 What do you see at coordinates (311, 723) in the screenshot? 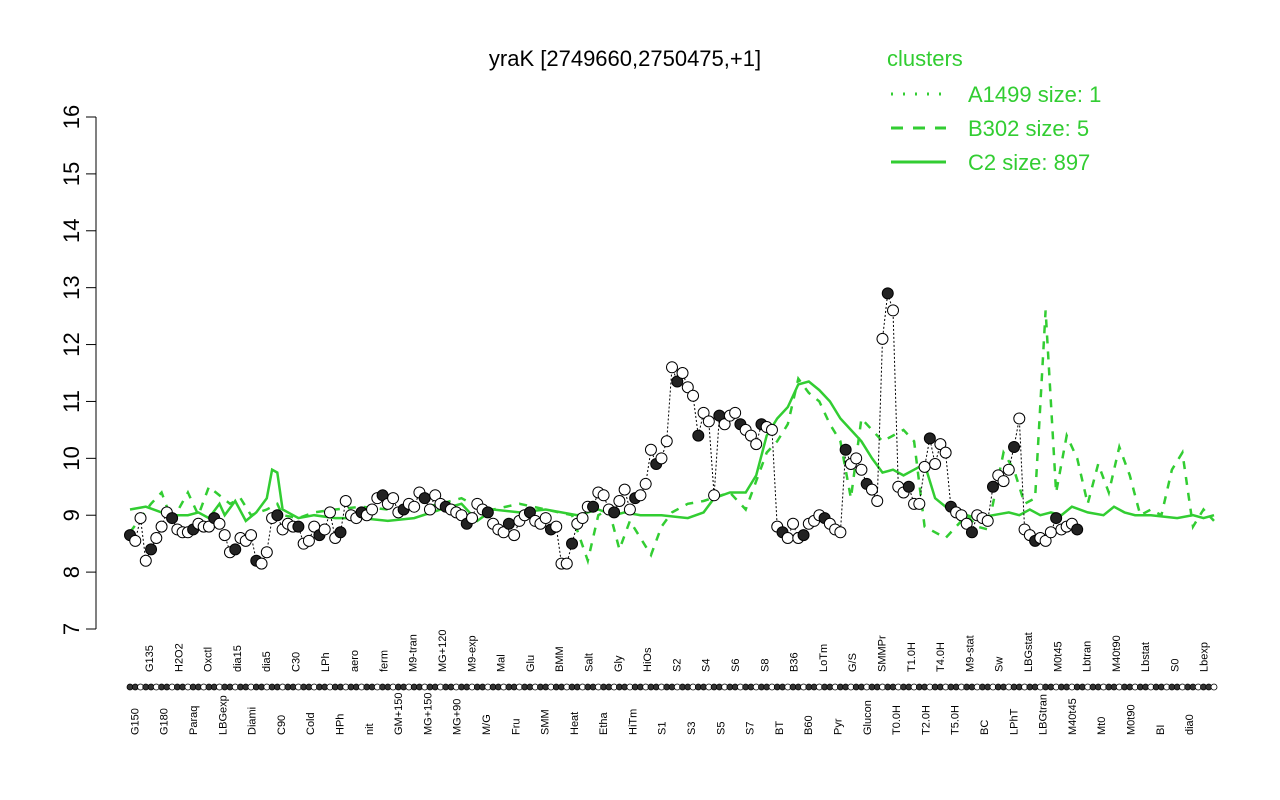
I see `x-tick-label: Cold` at bounding box center [311, 723].